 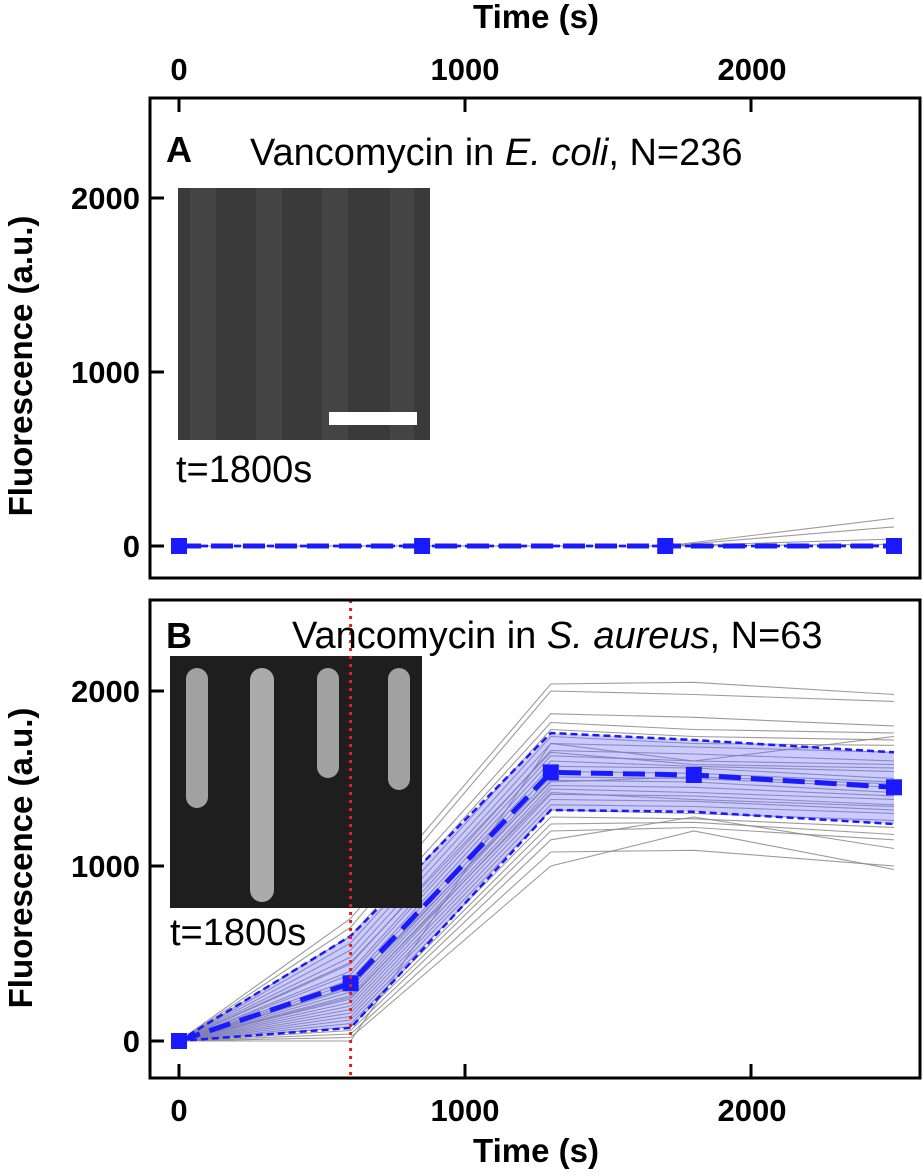 What do you see at coordinates (496, 153) in the screenshot?
I see `panel-a-title: Vancomycin in E. coli, N=236` at bounding box center [496, 153].